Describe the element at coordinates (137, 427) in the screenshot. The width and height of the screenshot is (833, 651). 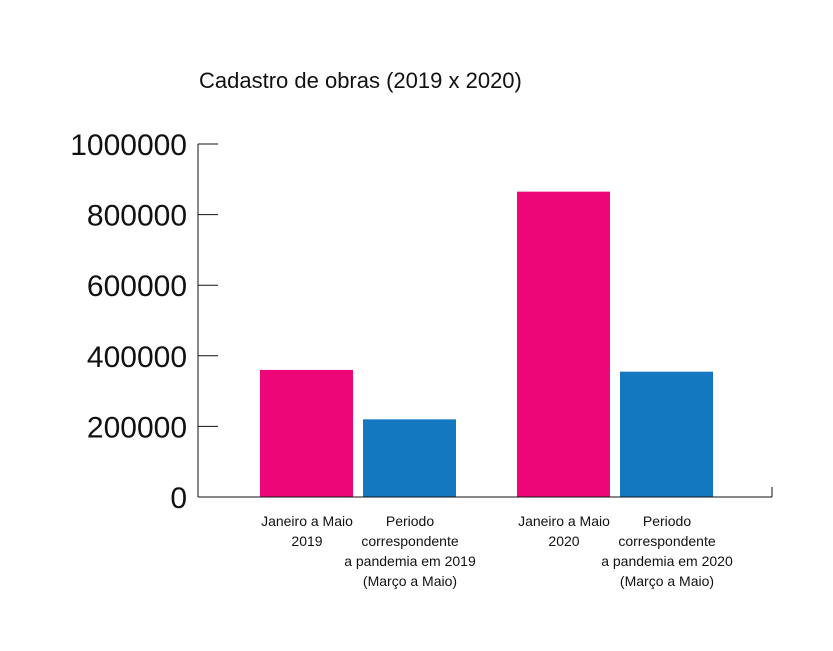
I see `y-tick-label: 200000` at that location.